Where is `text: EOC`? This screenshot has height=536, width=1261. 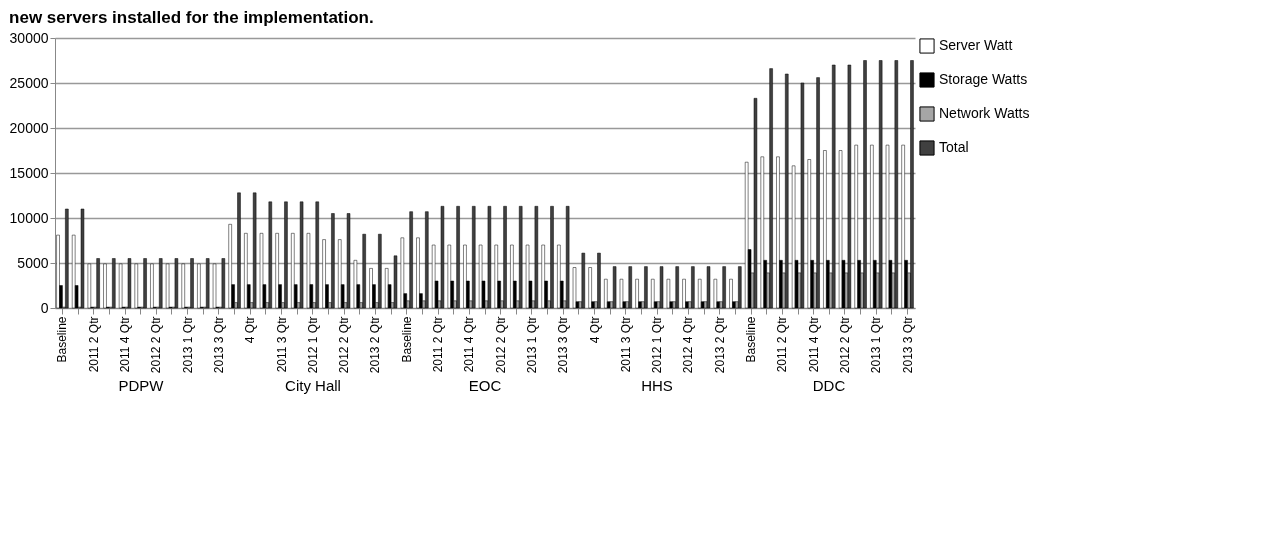 text: EOC is located at coordinates (485, 385).